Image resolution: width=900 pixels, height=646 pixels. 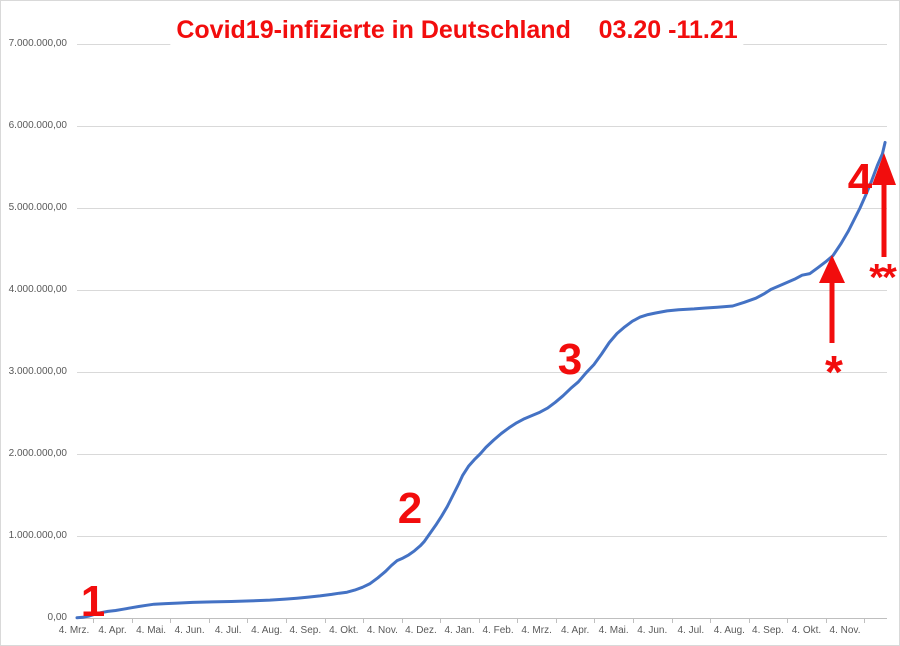 I want to click on y-axis-label: 2.000.000,00, so click(x=37, y=453).